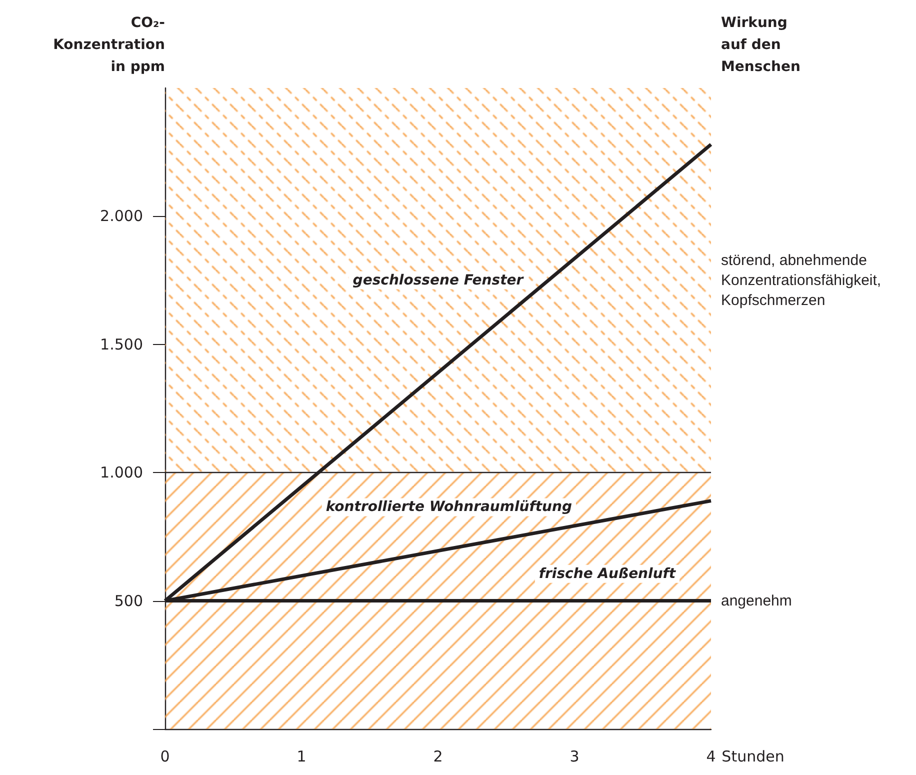 The width and height of the screenshot is (916, 775). I want to click on series-label: frische Außenluft, so click(607, 574).